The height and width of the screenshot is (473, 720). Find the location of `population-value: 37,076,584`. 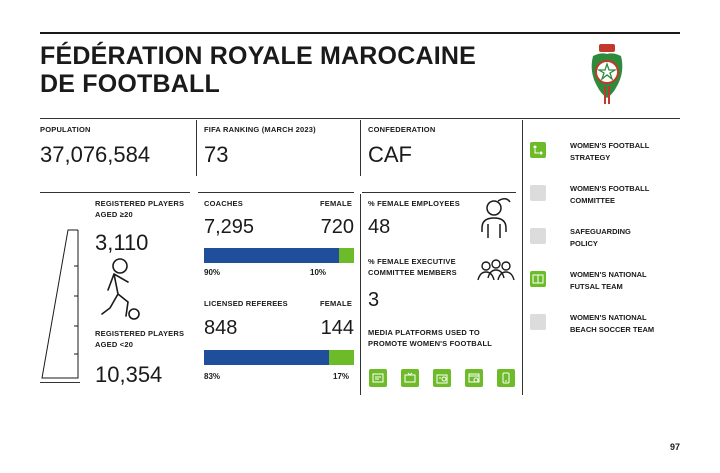

population-value: 37,076,584 is located at coordinates (95, 154).